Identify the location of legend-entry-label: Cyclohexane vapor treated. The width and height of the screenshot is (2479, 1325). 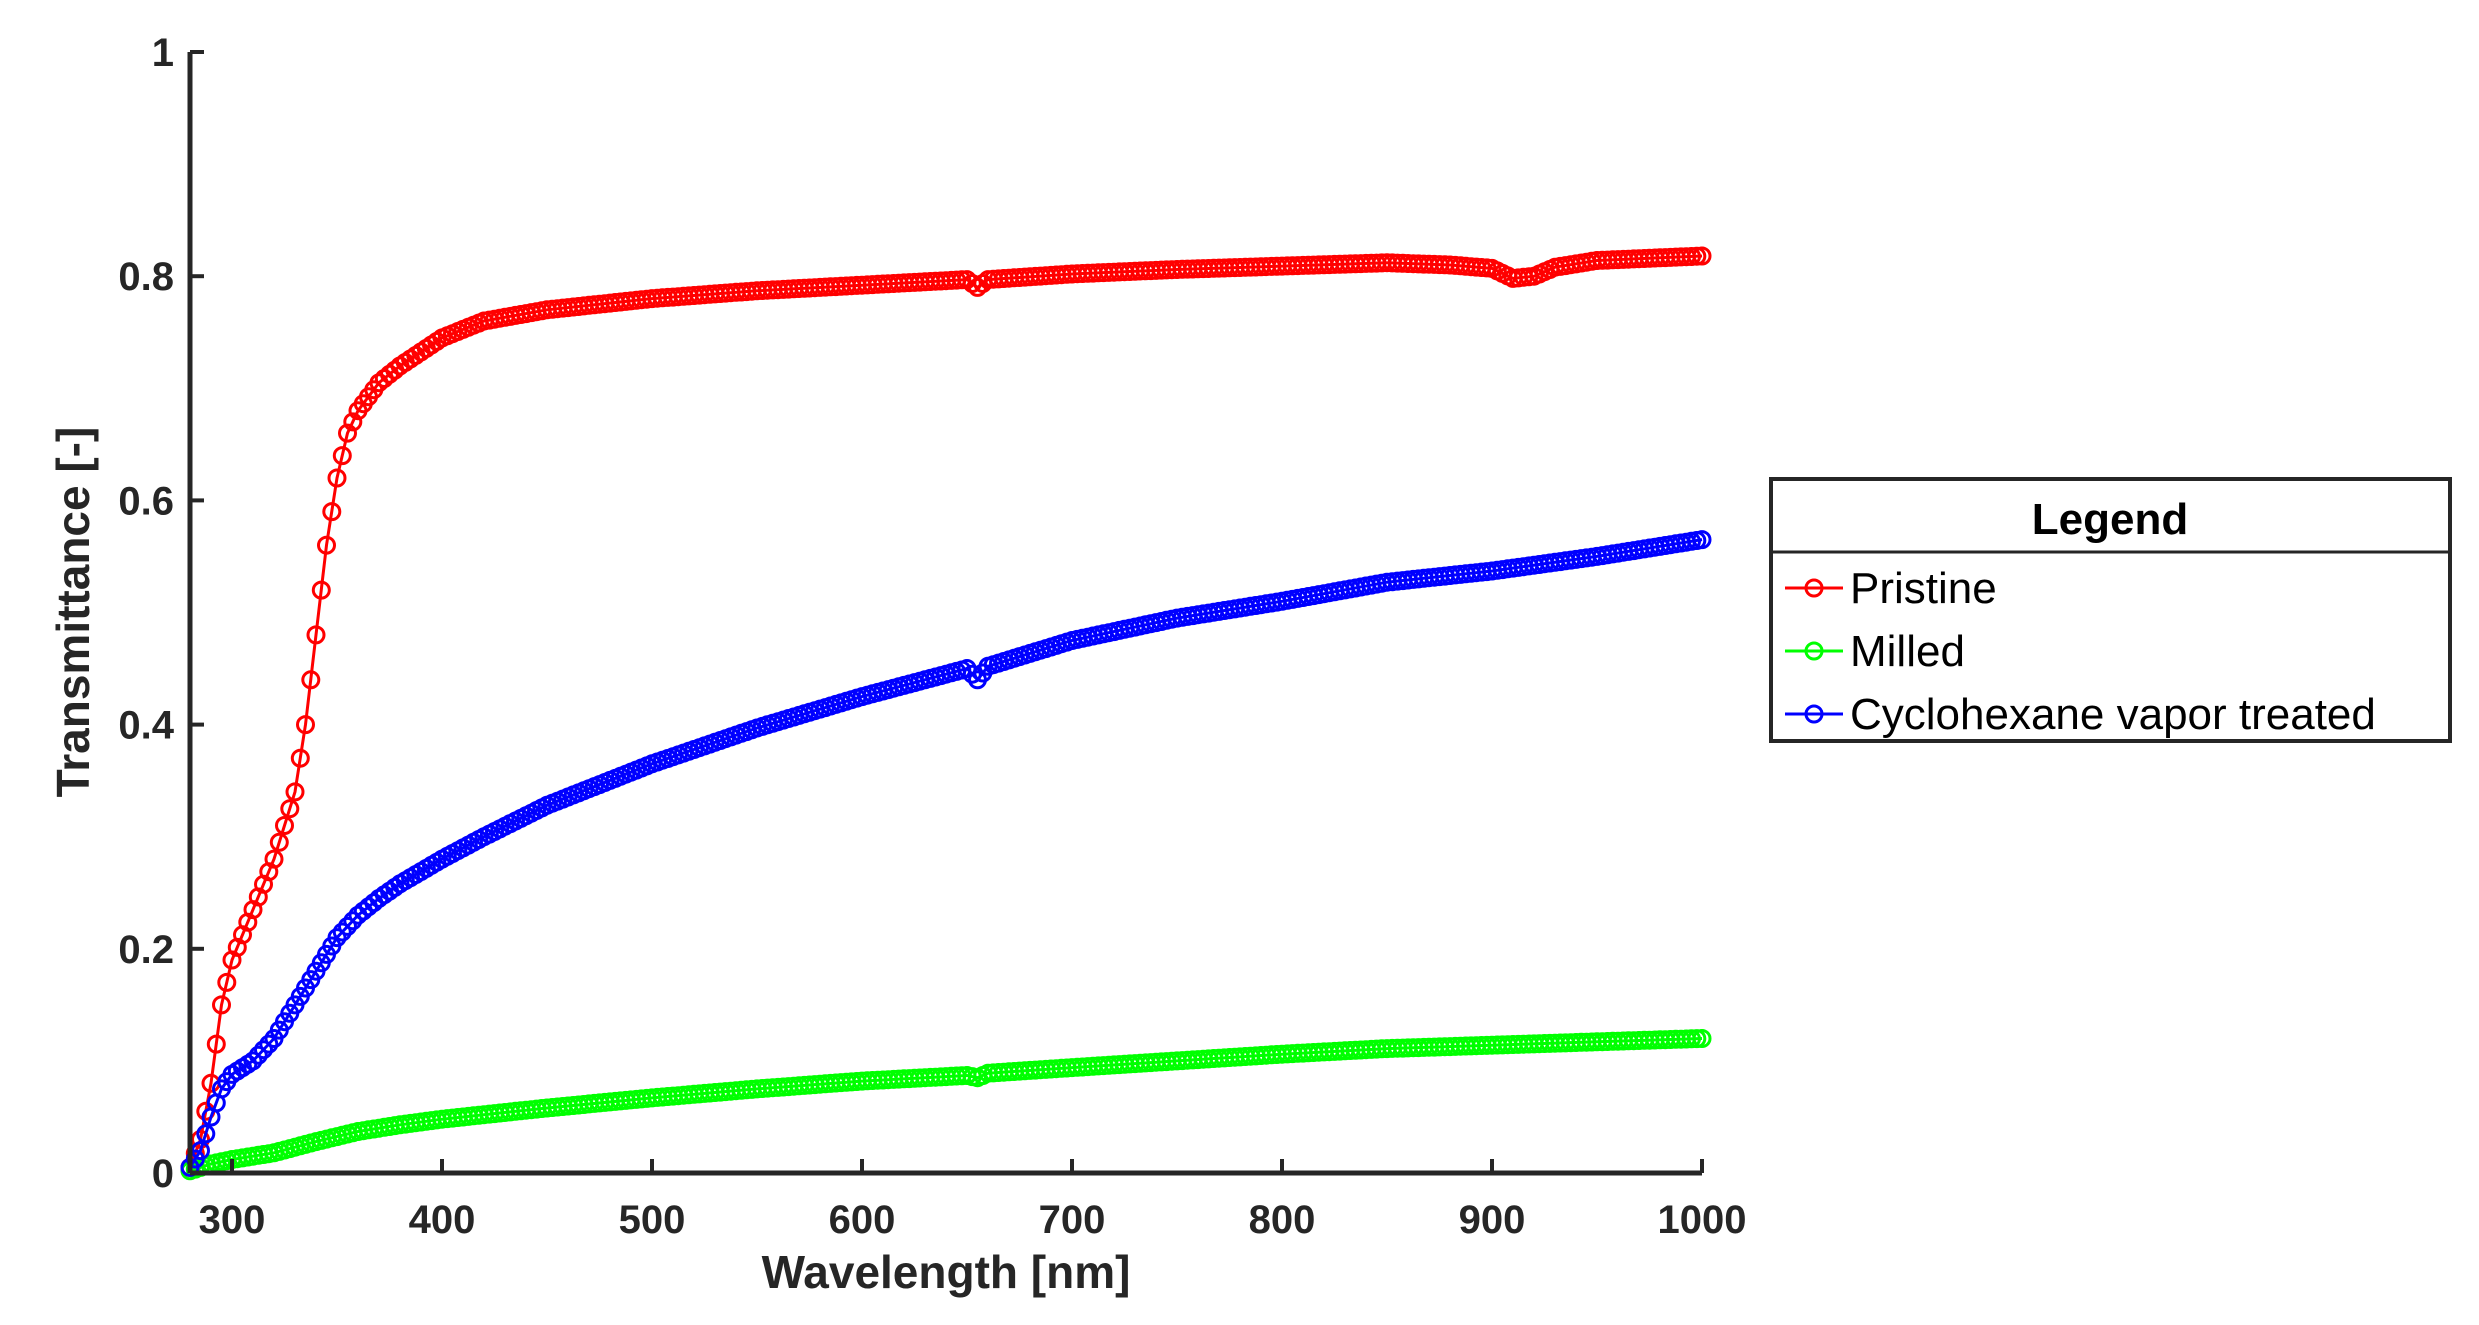
(2113, 714).